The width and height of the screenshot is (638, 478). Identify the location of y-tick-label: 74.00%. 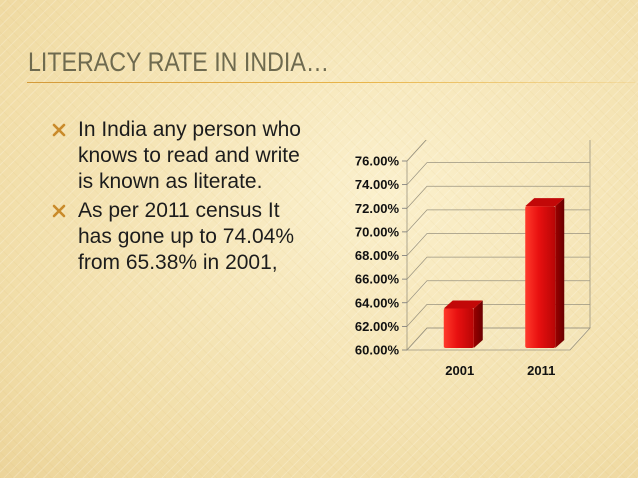
(377, 184).